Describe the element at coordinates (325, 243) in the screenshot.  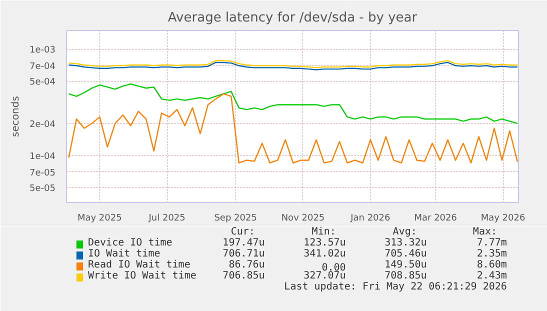
I see `text: 123.57u` at that location.